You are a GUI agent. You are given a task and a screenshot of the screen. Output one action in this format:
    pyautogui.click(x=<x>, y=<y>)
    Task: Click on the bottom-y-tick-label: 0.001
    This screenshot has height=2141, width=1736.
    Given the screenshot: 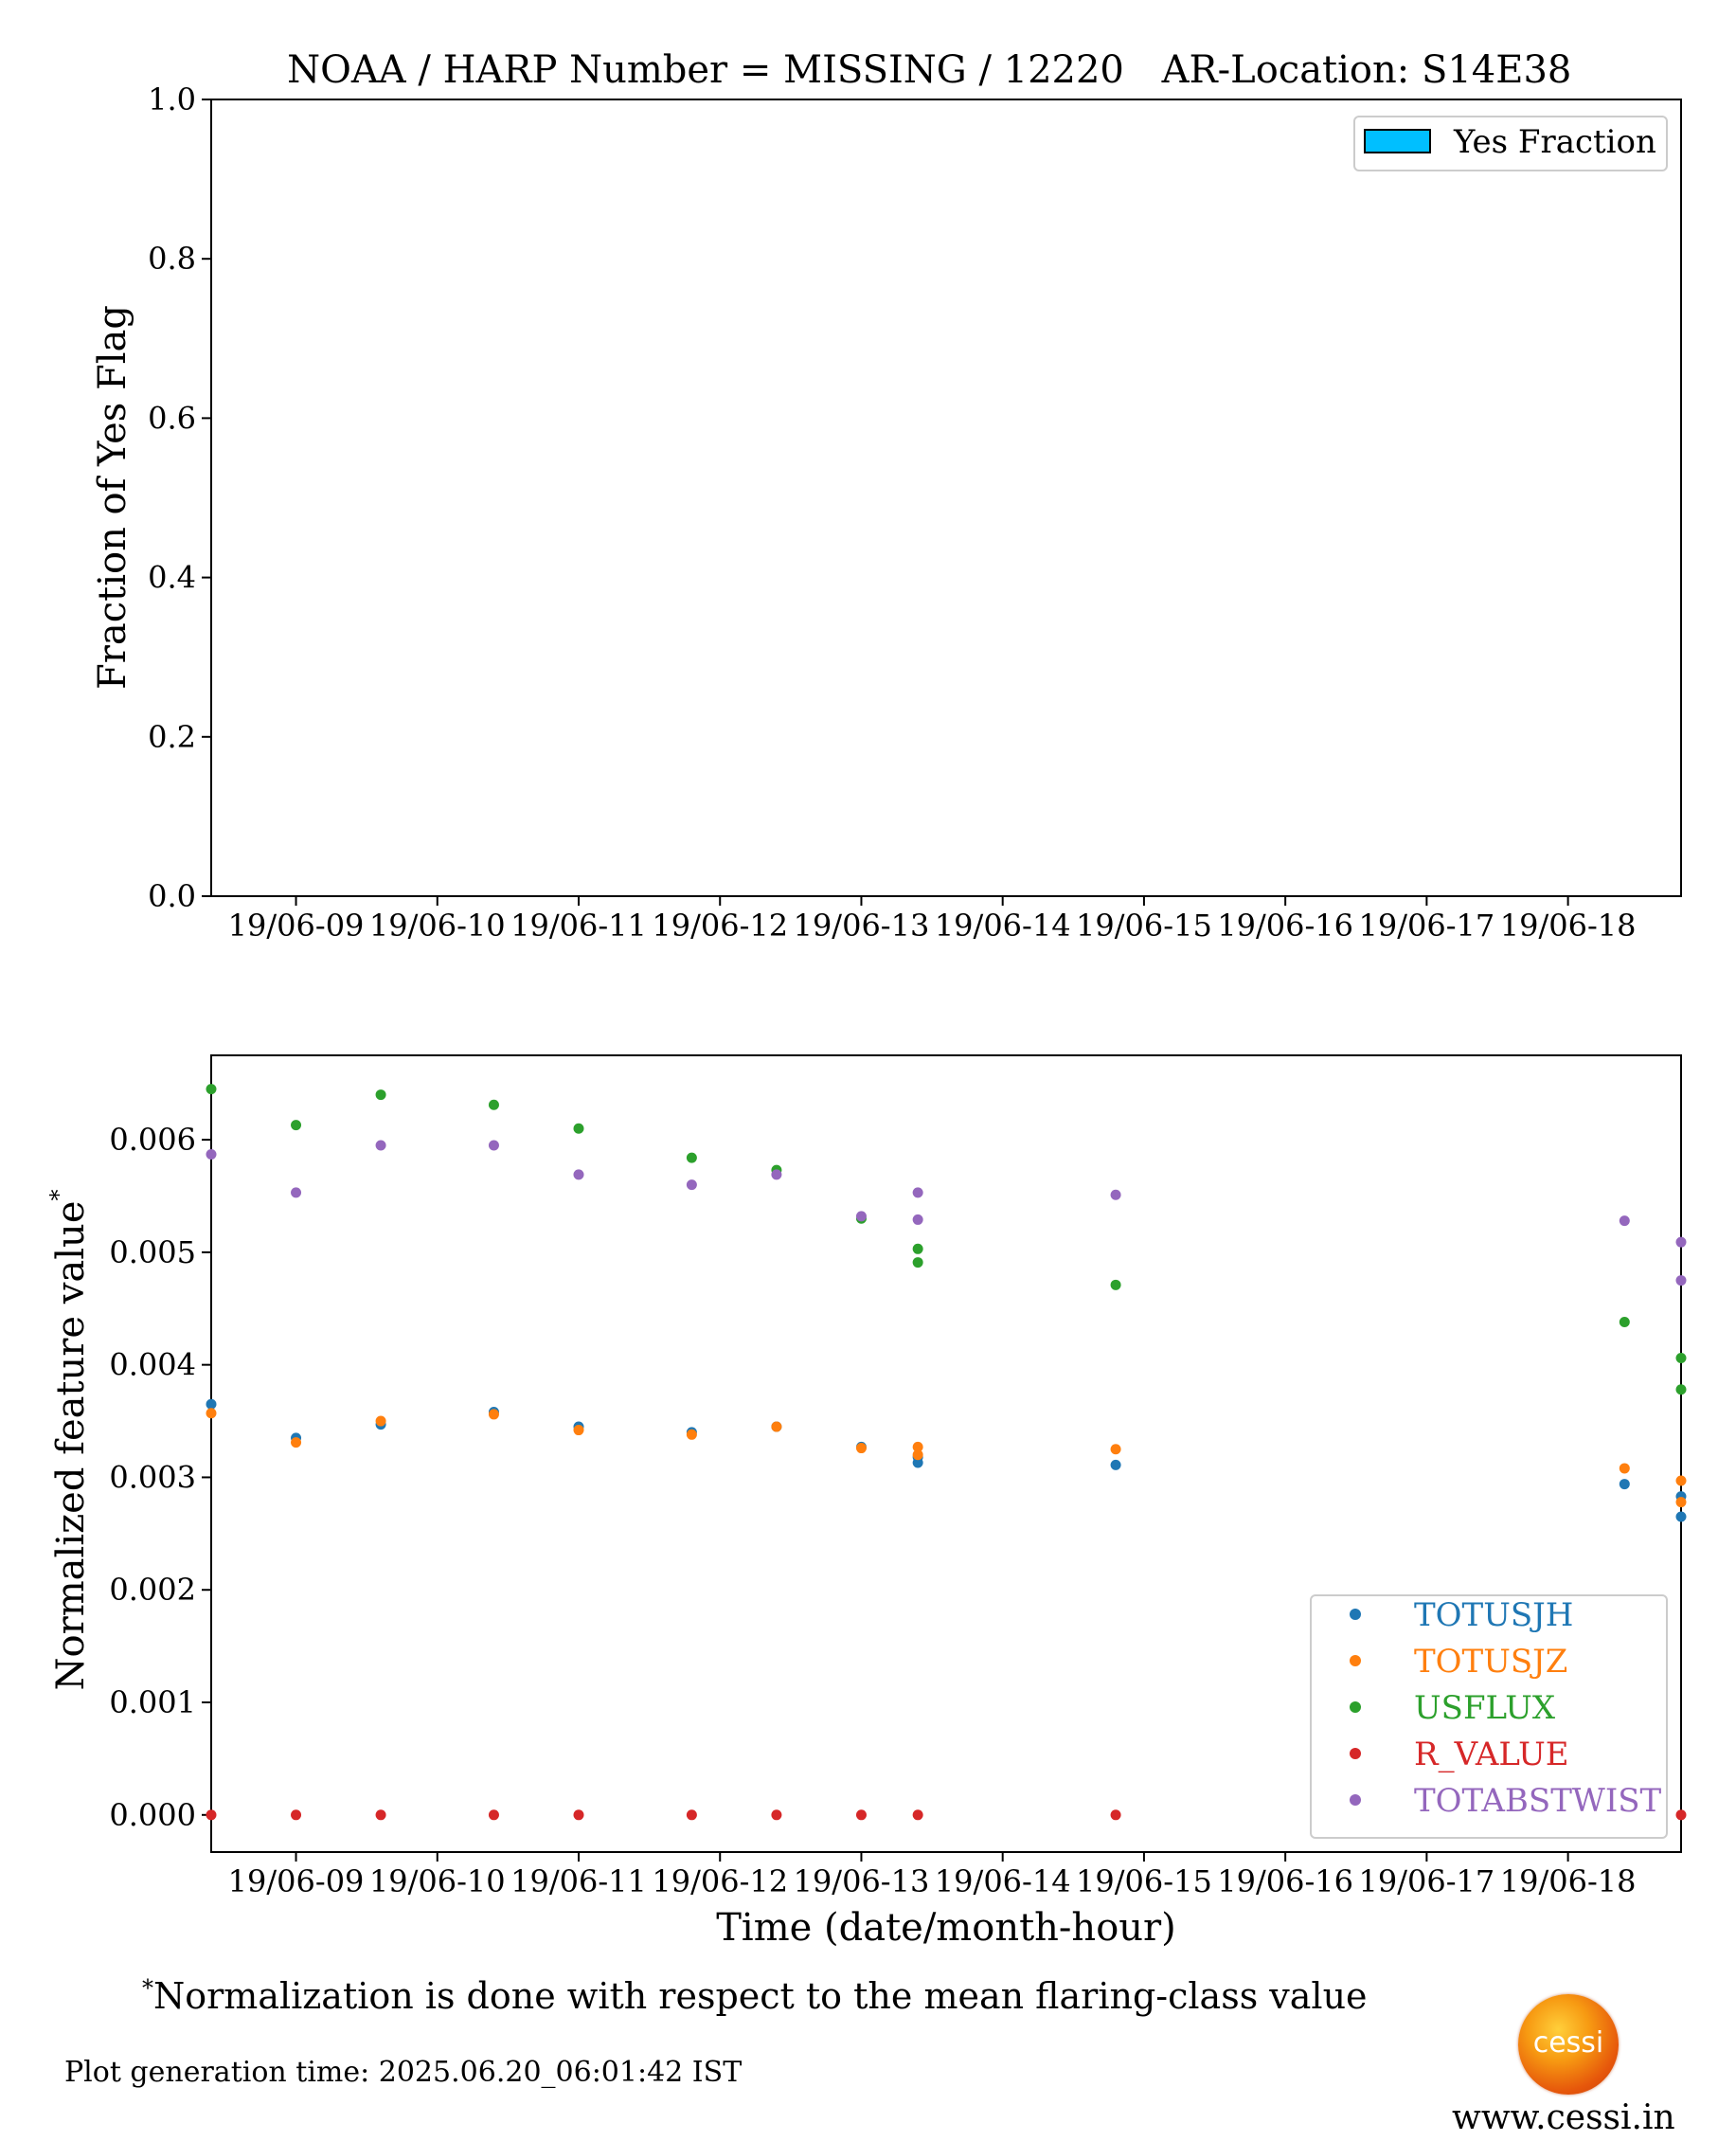 What is the action you would take?
    pyautogui.click(x=152, y=1702)
    